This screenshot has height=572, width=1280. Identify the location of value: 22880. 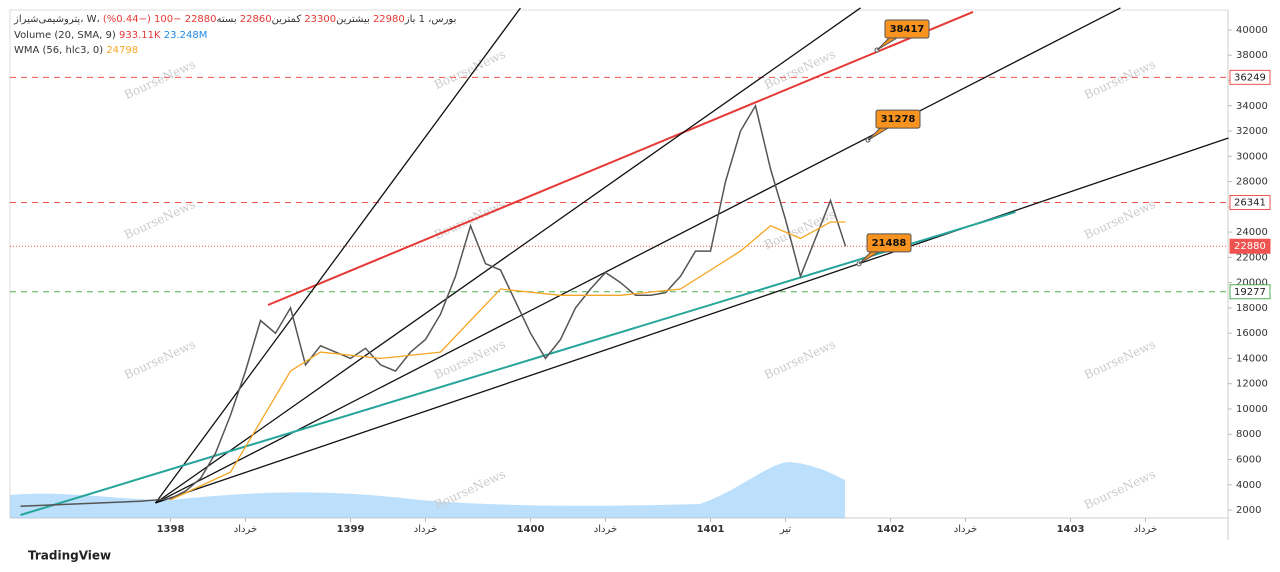
(200, 19).